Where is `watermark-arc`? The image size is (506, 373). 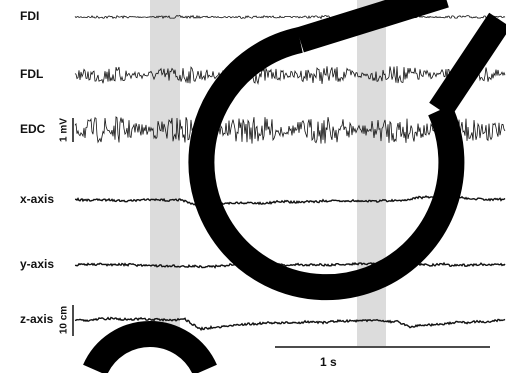
watermark-arc is located at coordinates (150, 346).